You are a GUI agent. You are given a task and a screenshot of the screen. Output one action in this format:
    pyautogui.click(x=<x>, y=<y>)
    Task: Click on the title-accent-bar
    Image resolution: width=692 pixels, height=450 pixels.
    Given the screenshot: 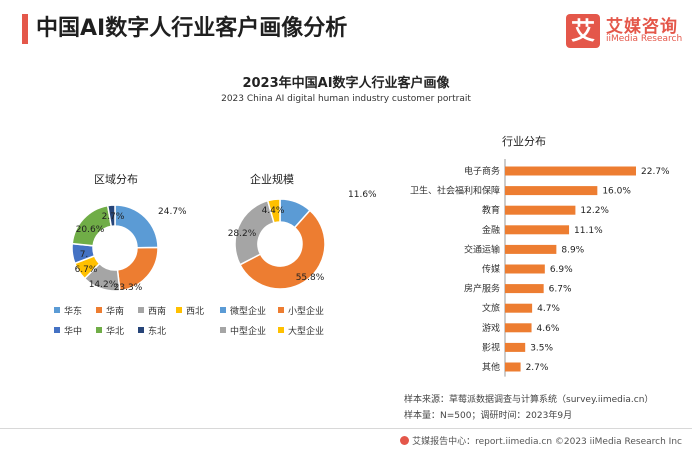 What is the action you would take?
    pyautogui.click(x=25, y=29)
    